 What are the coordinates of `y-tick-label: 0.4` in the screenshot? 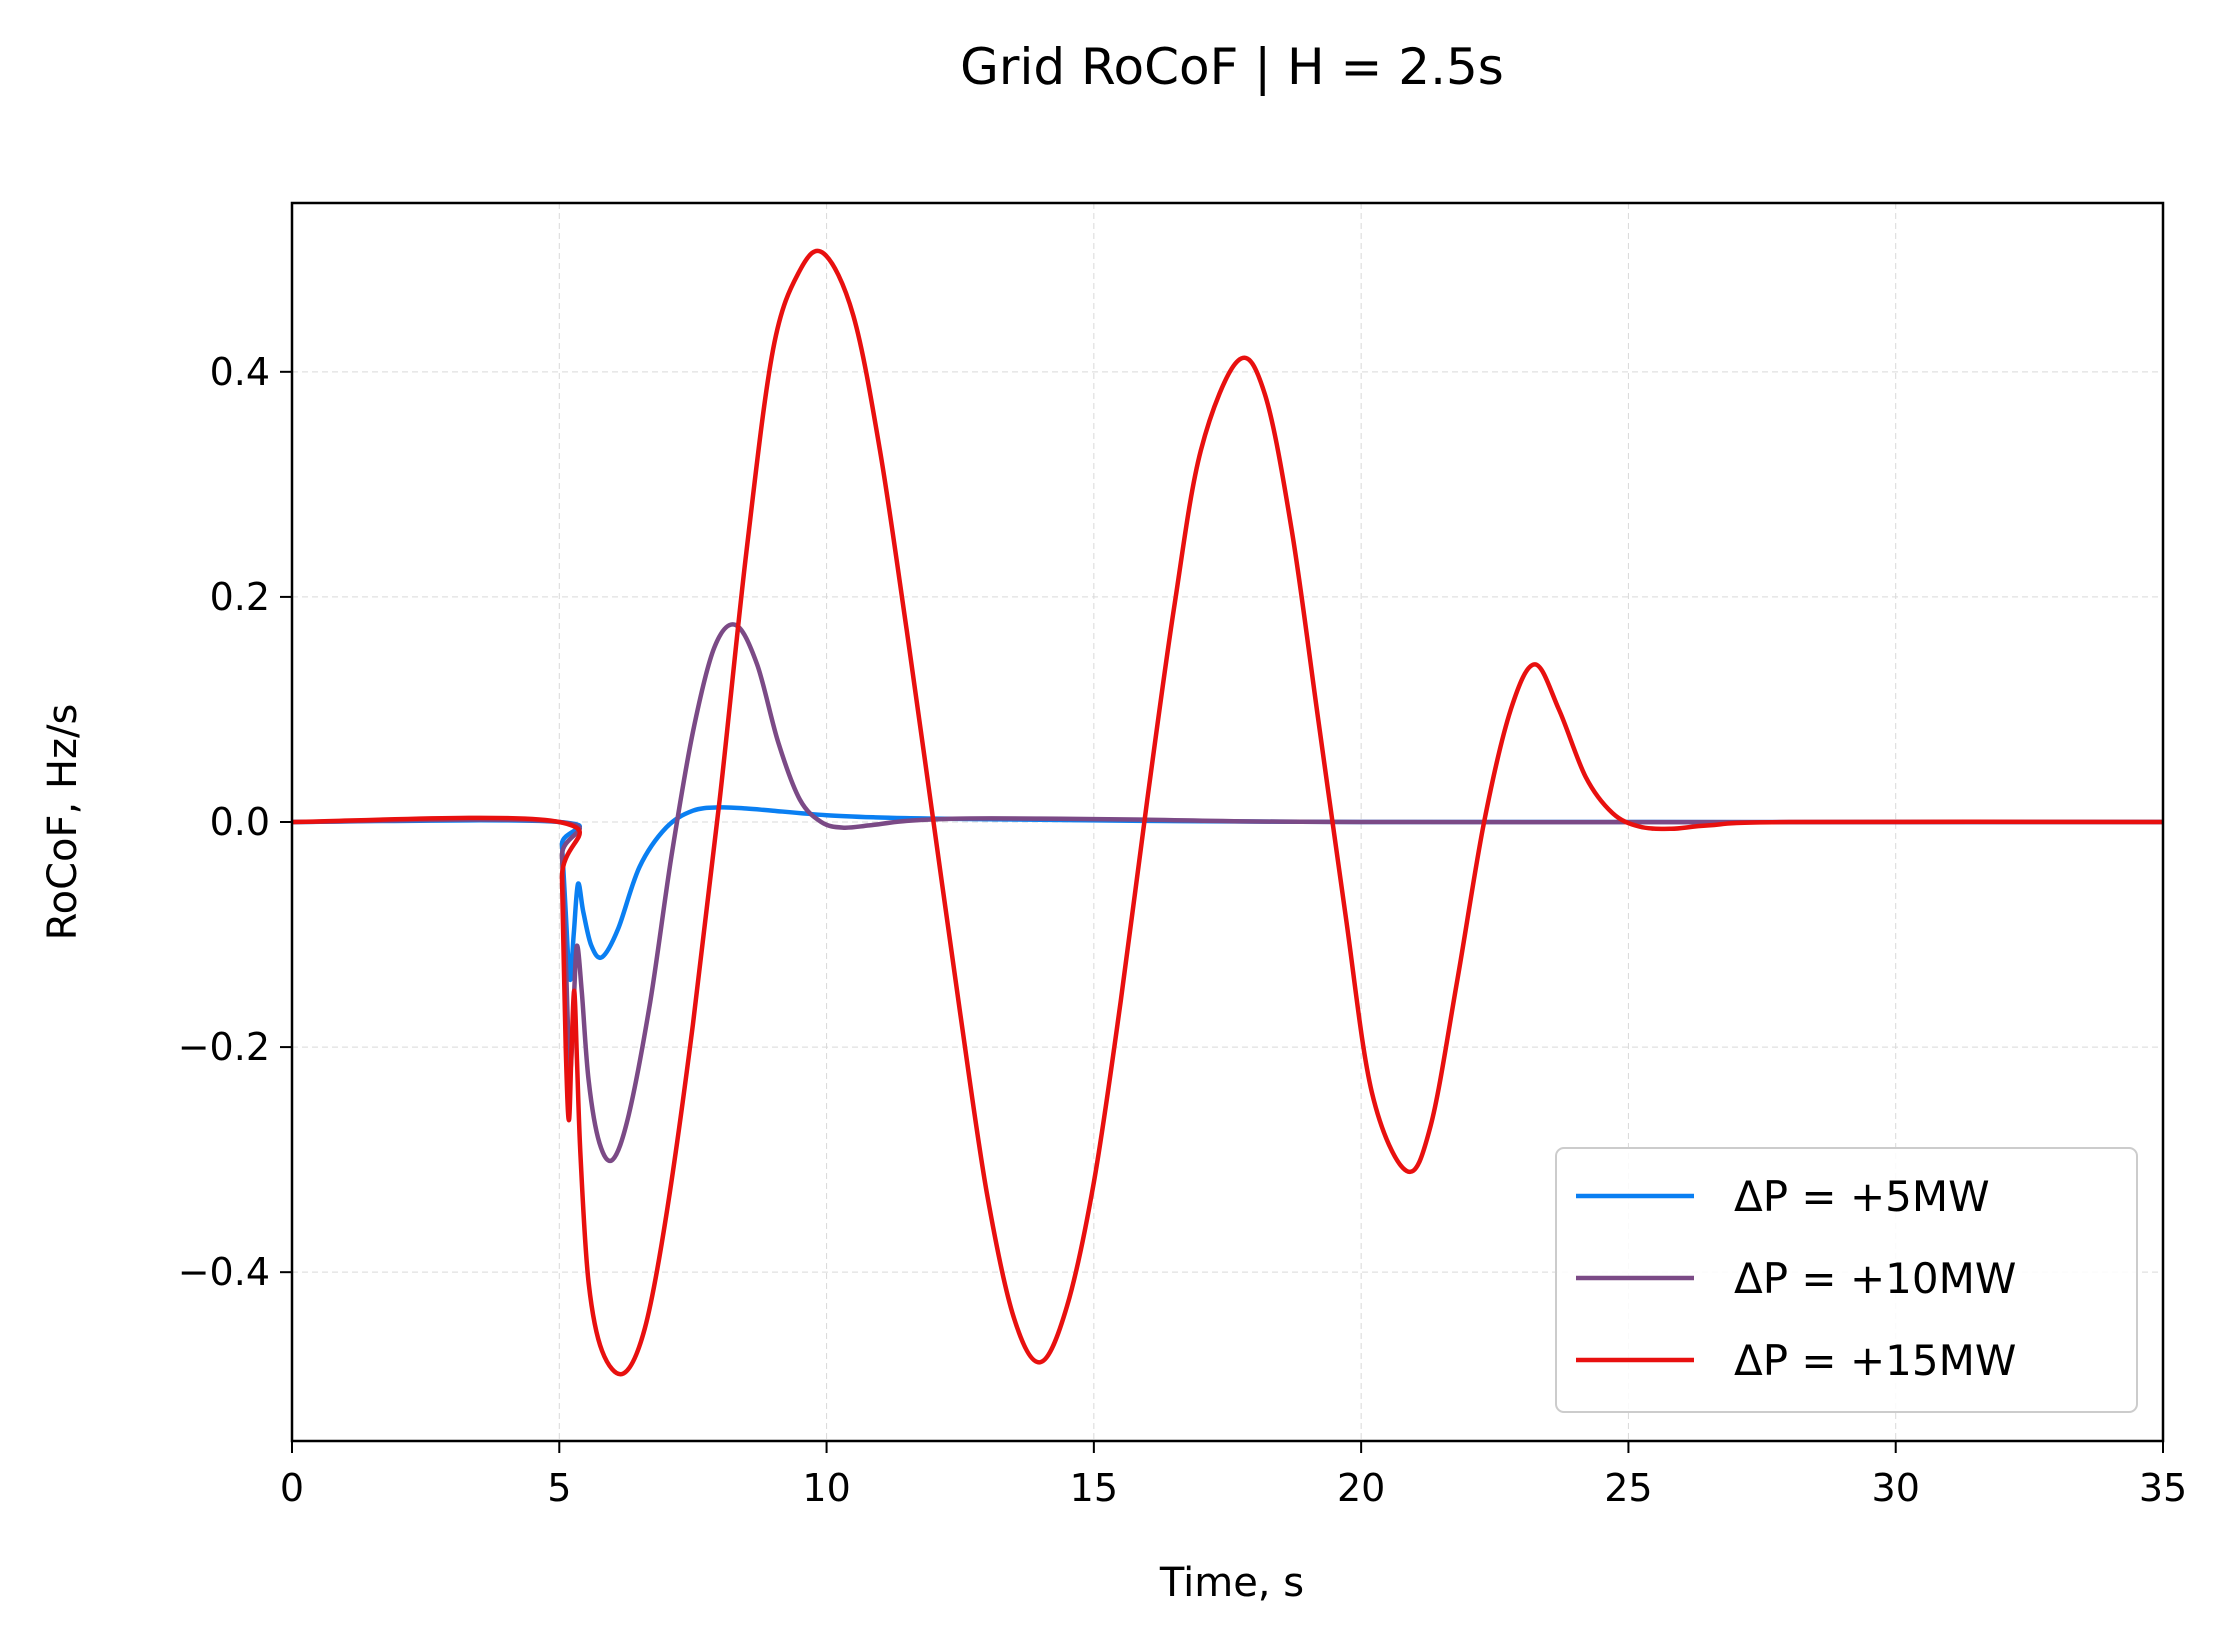 It's located at (240, 372).